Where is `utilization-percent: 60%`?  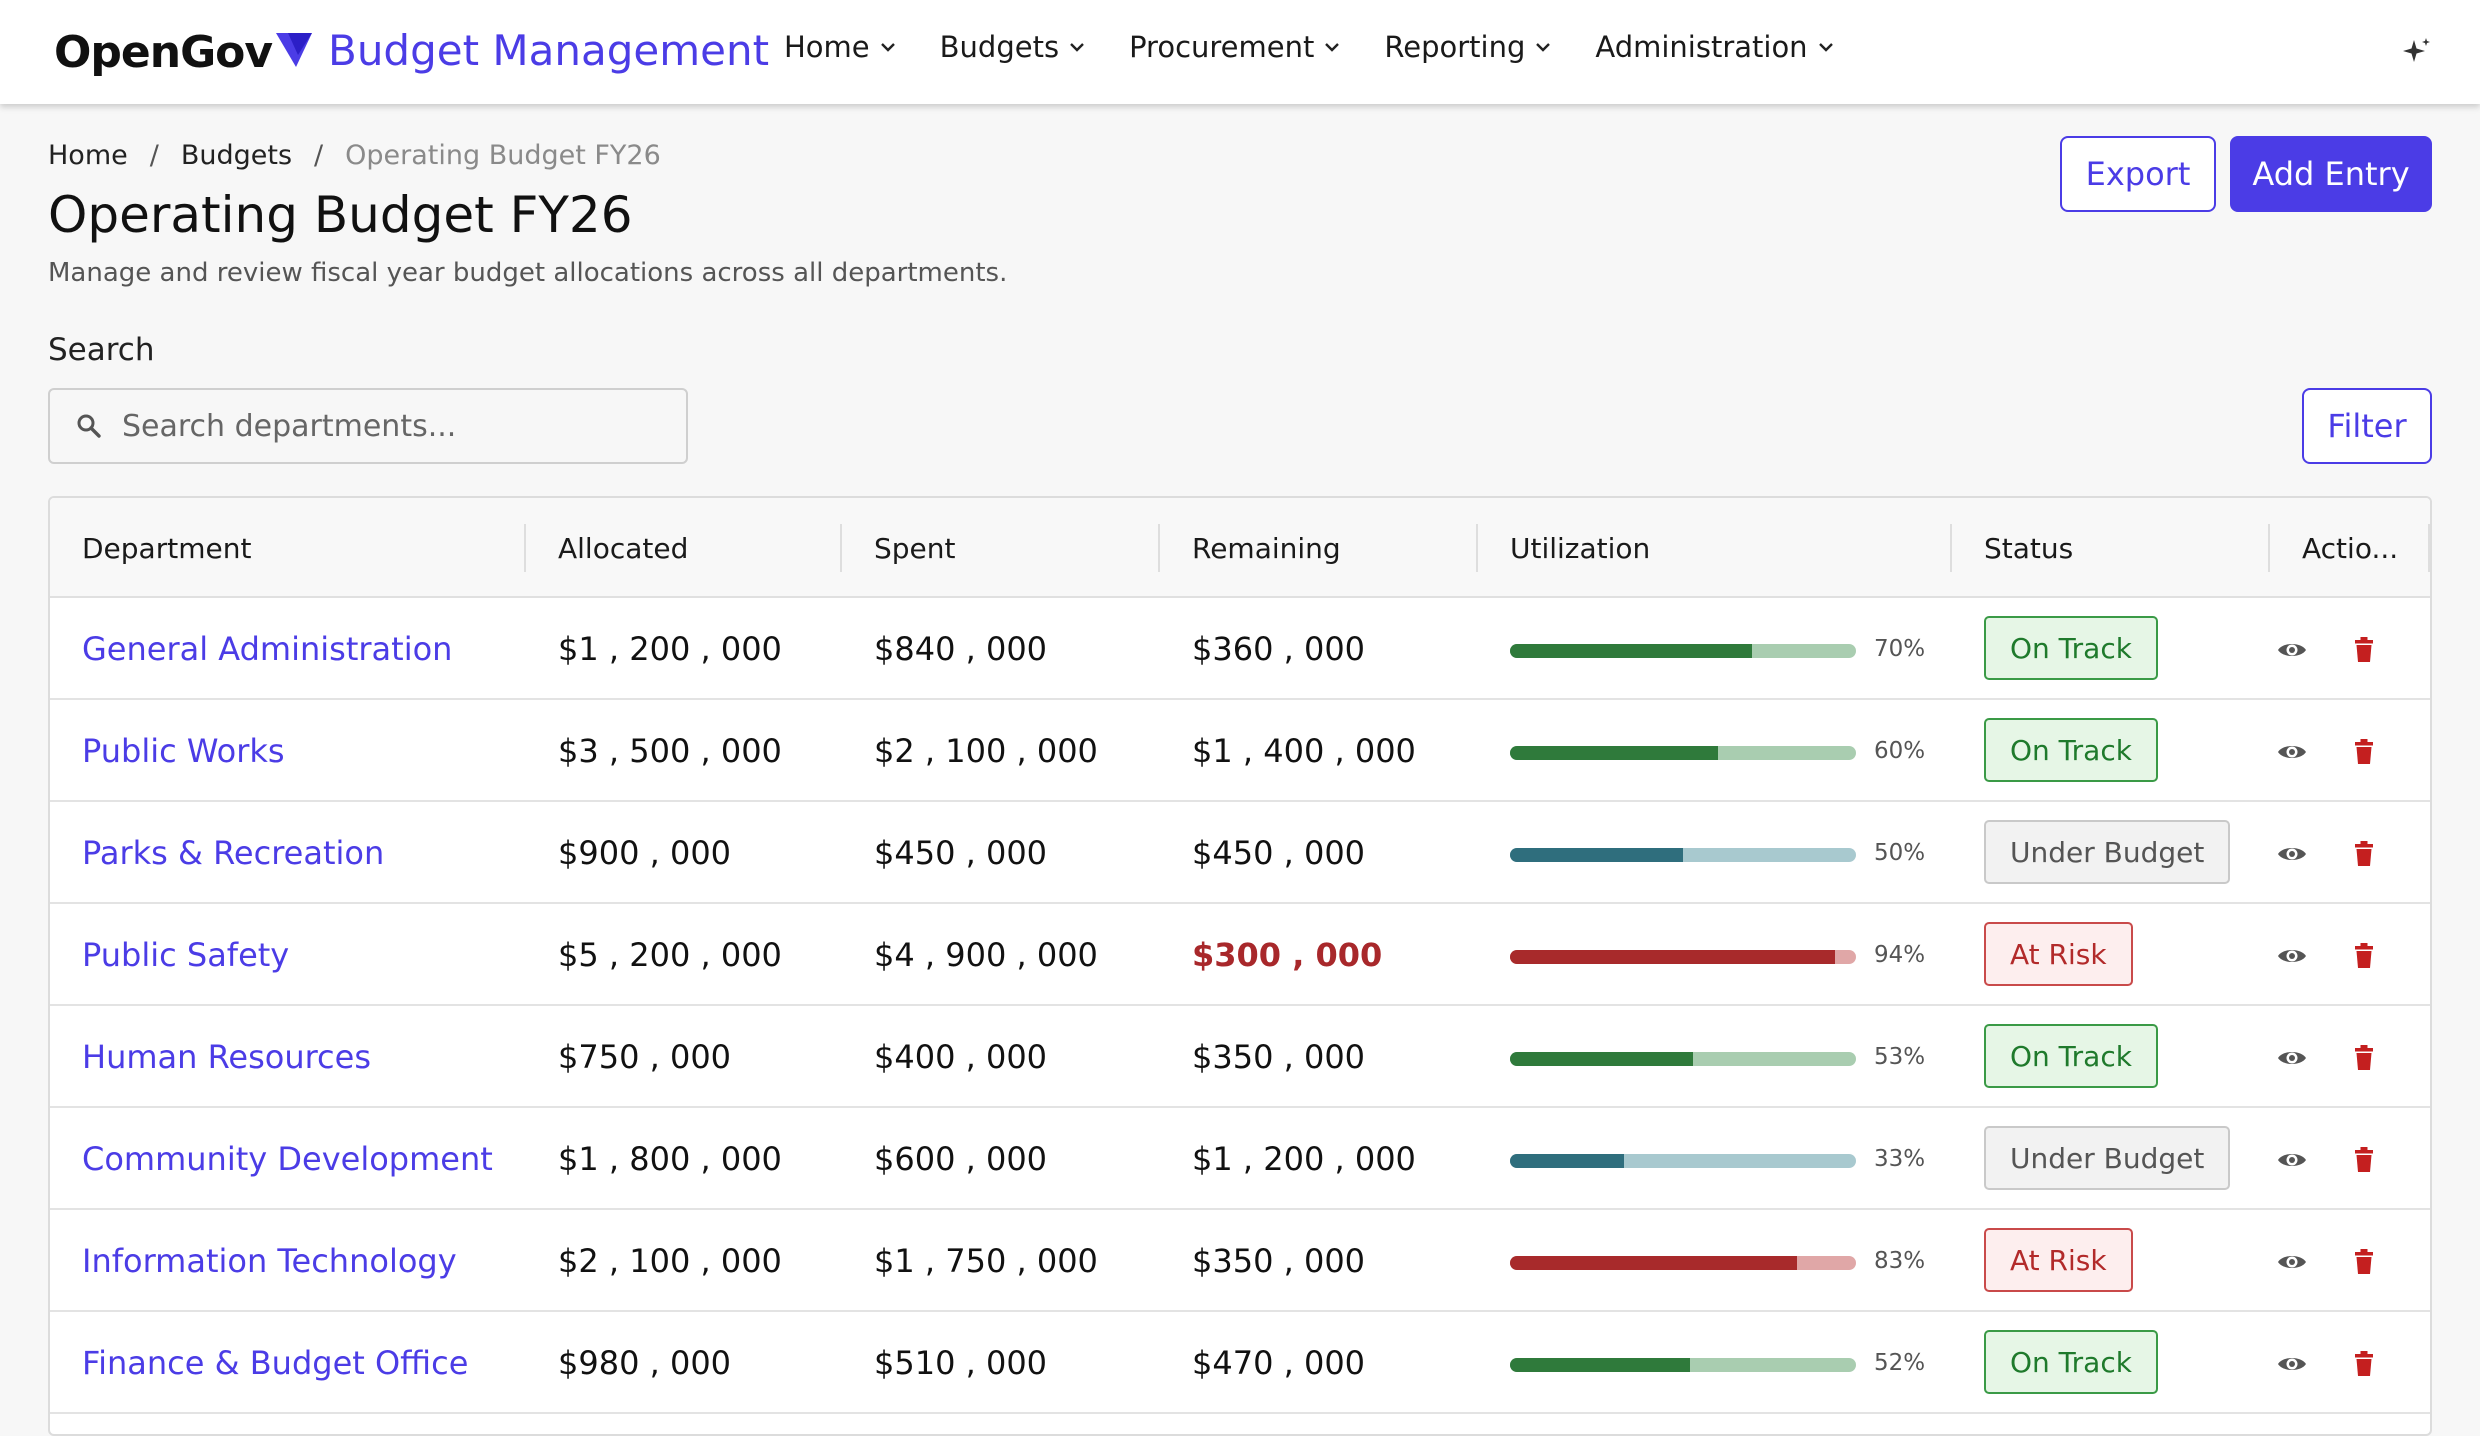 utilization-percent: 60% is located at coordinates (1900, 751).